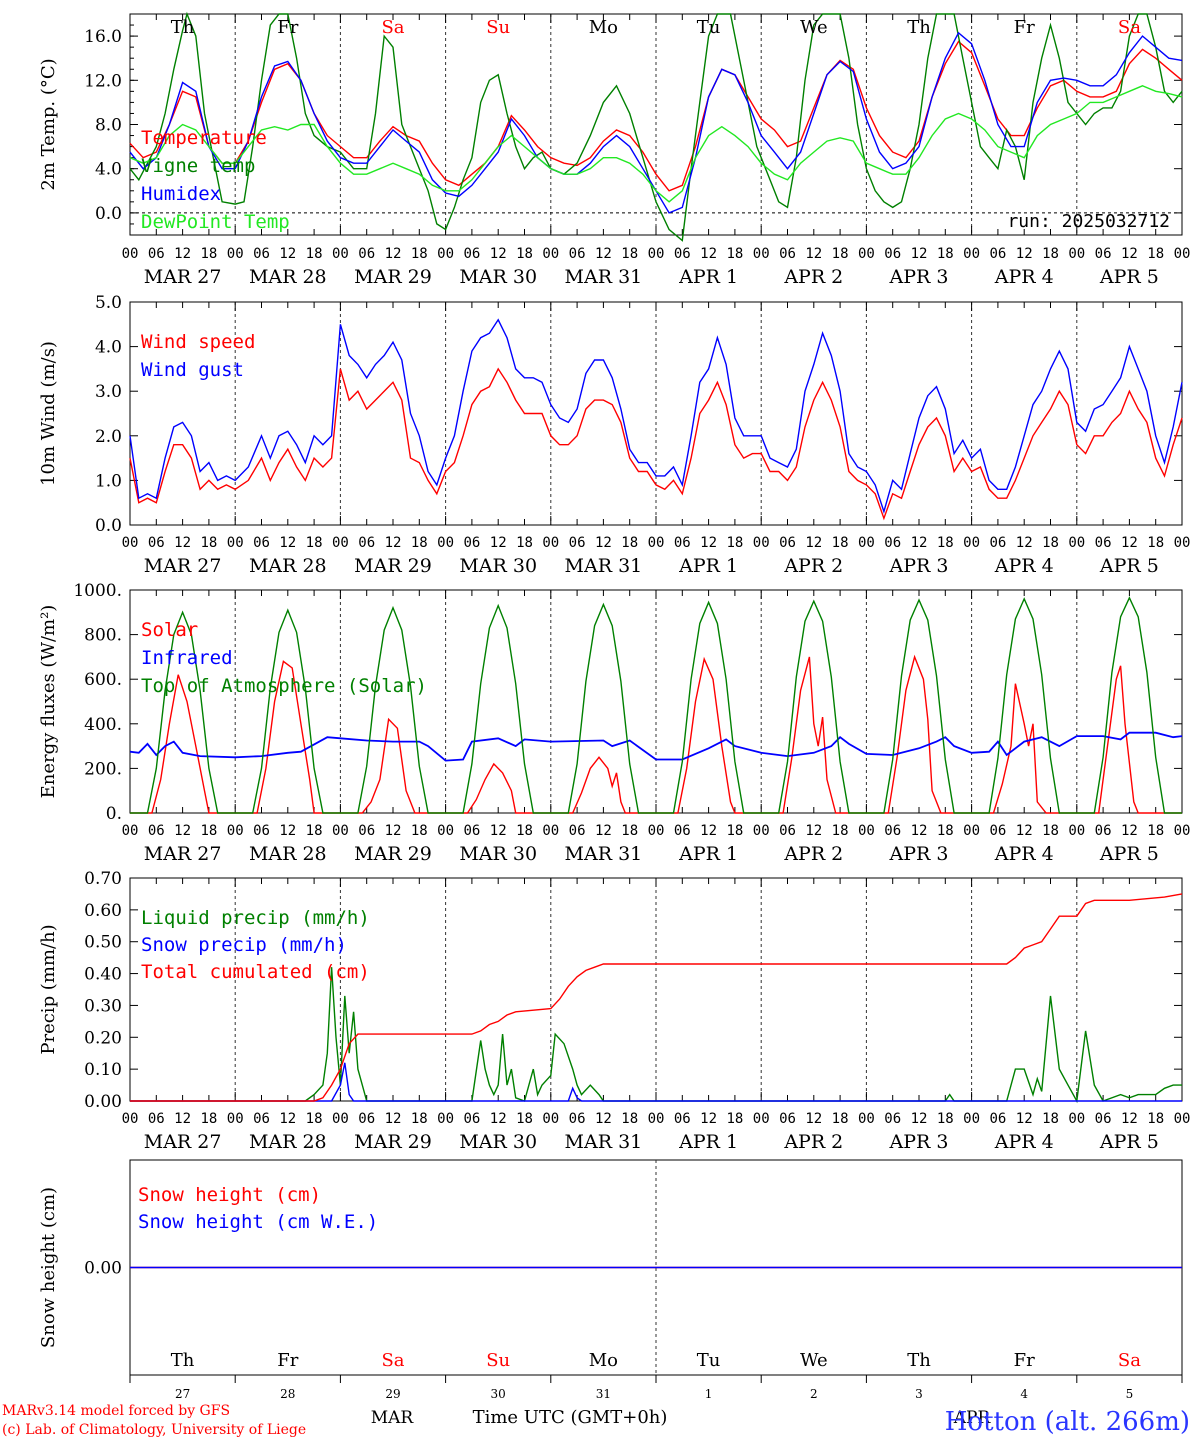  What do you see at coordinates (183, 277) in the screenshot?
I see `date-label: MAR 27` at bounding box center [183, 277].